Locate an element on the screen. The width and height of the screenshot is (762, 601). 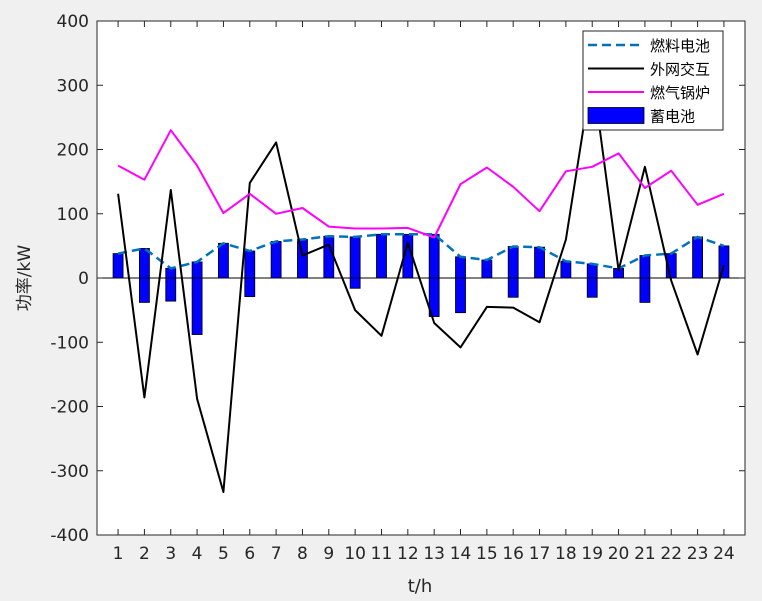
fuel-cell-line is located at coordinates (421, 251).